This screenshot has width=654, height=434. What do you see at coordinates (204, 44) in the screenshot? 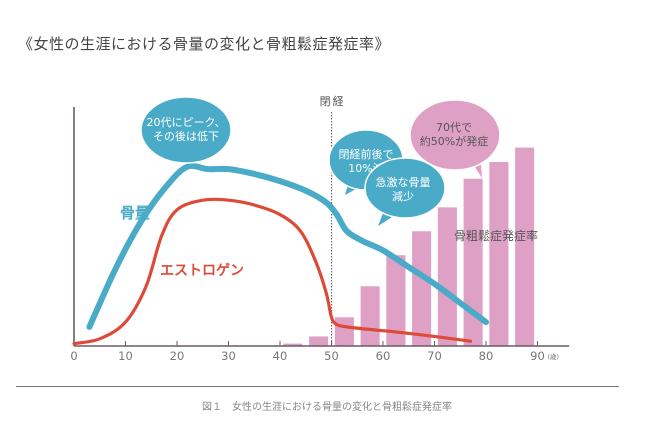
I see `page-title: 《女性の生涯における骨量の変化と骨粗鬆症発症率》` at bounding box center [204, 44].